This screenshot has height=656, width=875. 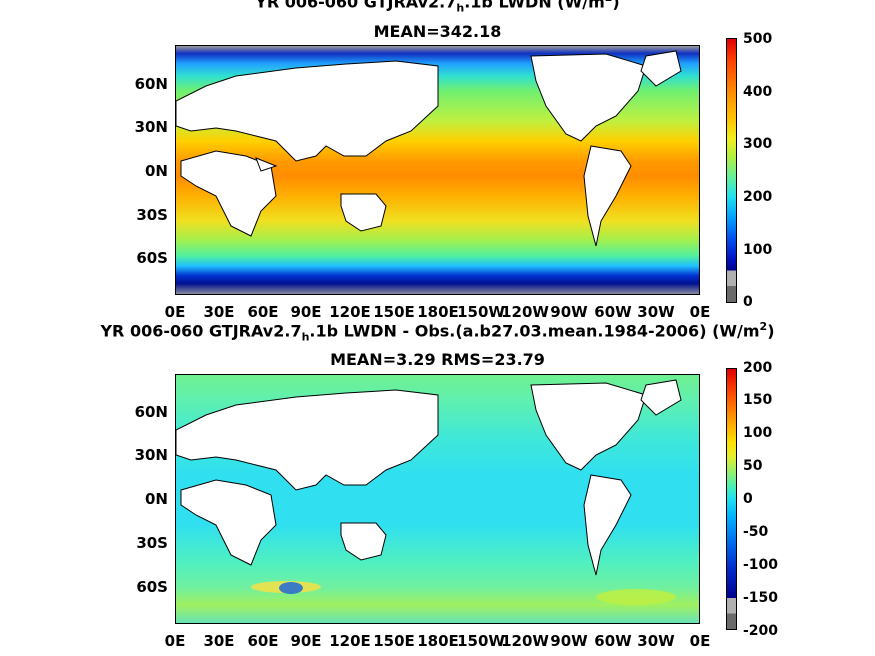 I want to click on top-lat-tick: 30N, so click(x=151, y=127).